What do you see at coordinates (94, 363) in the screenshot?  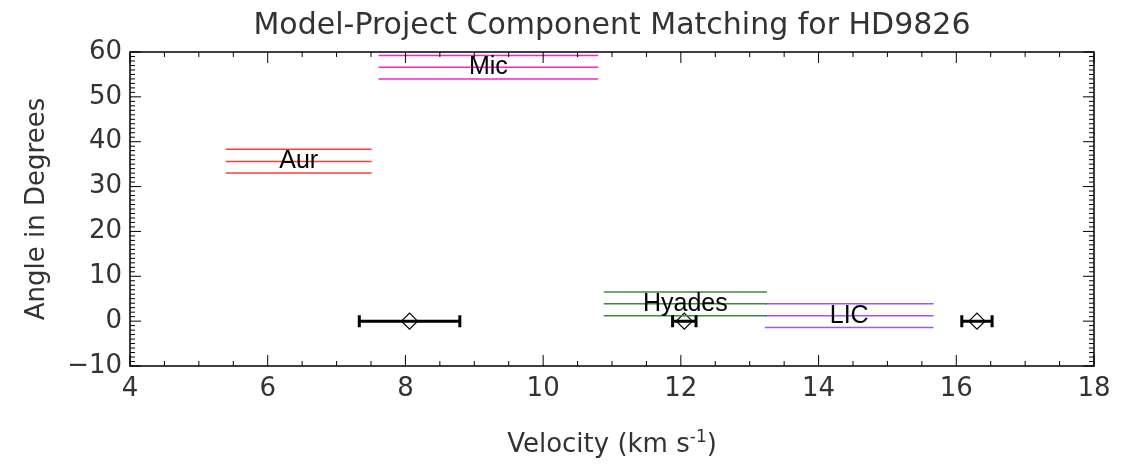 I see `y-tick-label: −10` at bounding box center [94, 363].